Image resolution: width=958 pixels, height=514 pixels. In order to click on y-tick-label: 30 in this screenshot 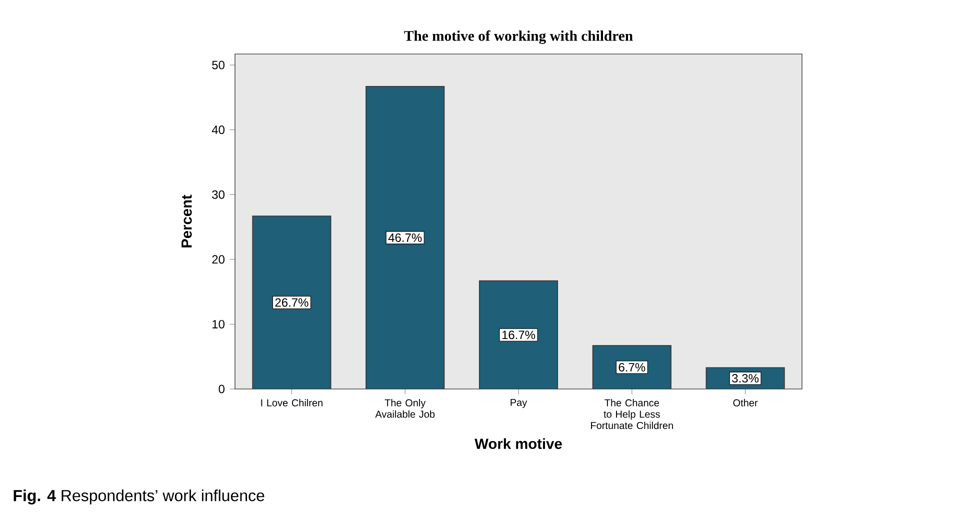, I will do `click(218, 194)`.